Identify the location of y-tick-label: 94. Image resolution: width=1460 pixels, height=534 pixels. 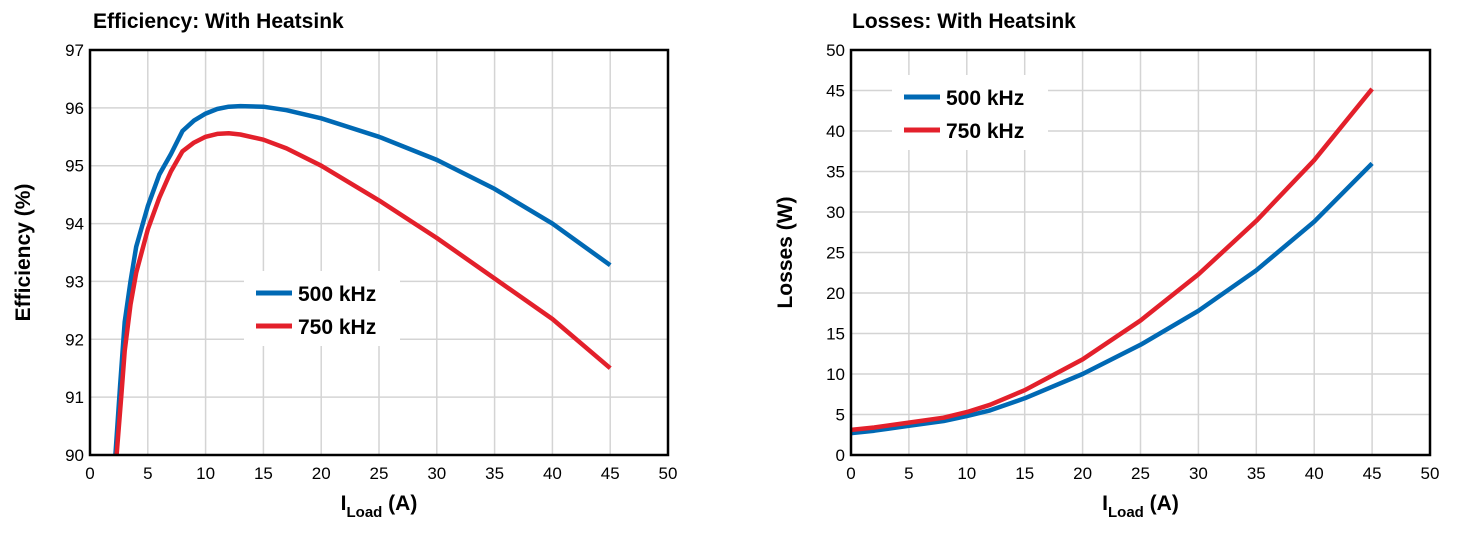
(74, 224).